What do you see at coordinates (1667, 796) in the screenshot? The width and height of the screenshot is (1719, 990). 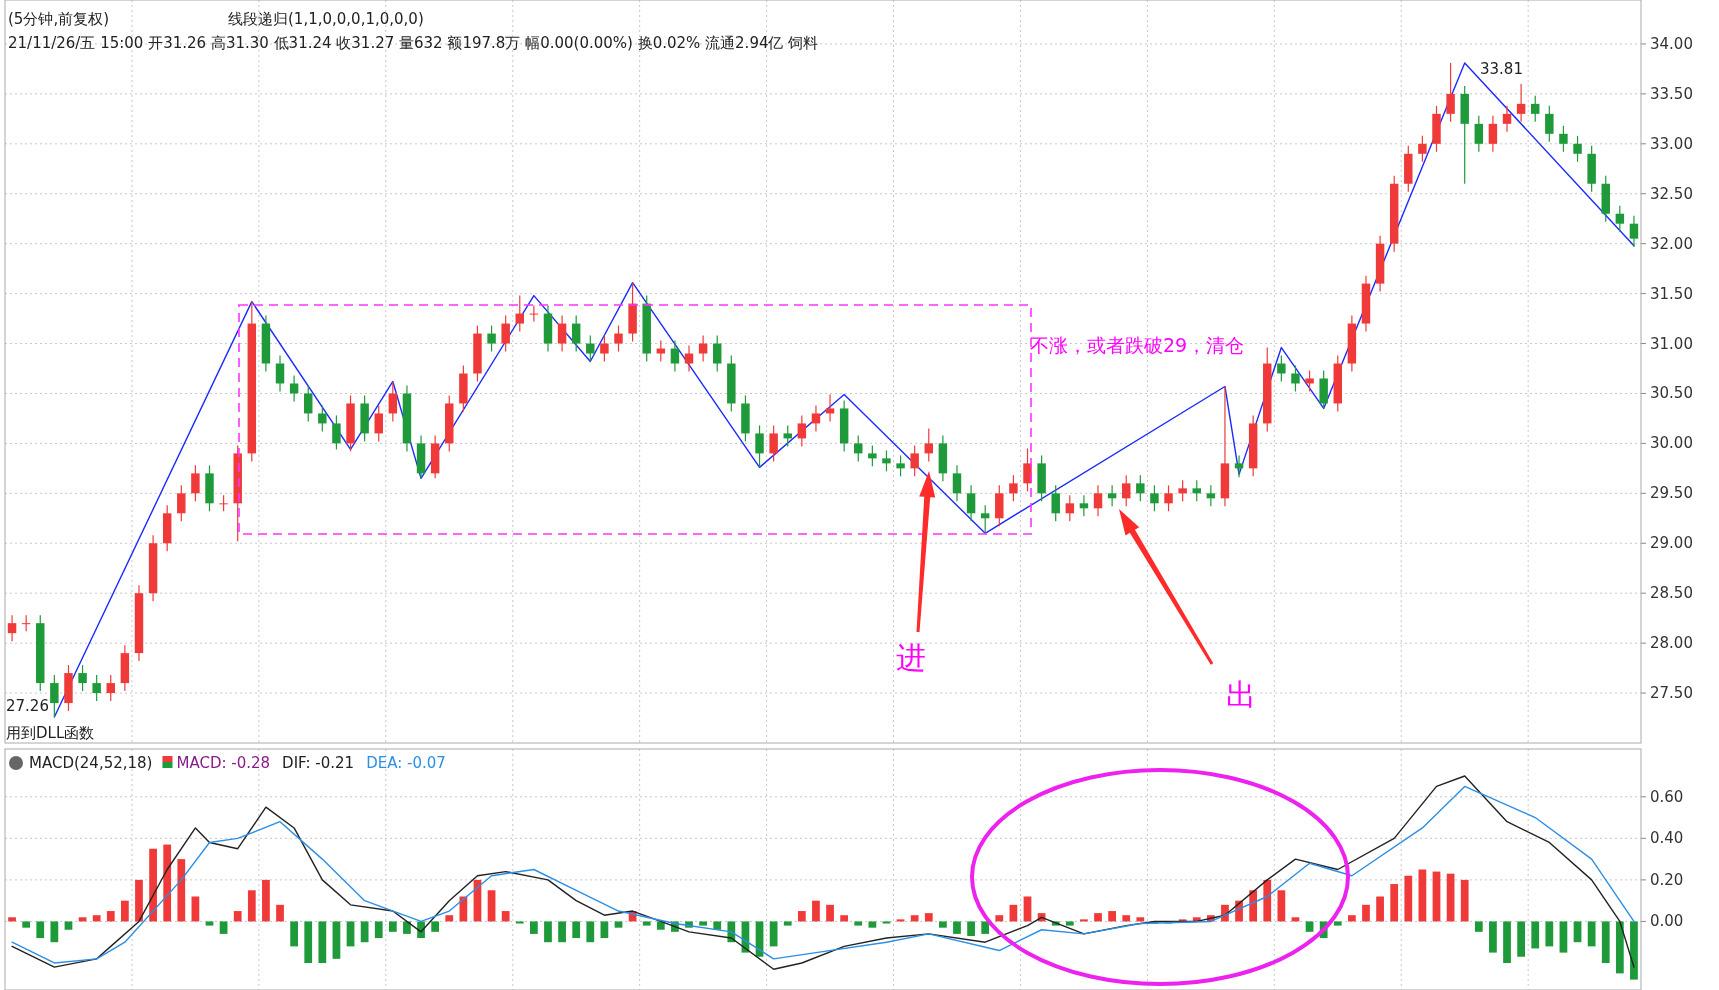 I see `y-tick-label: 0.60` at bounding box center [1667, 796].